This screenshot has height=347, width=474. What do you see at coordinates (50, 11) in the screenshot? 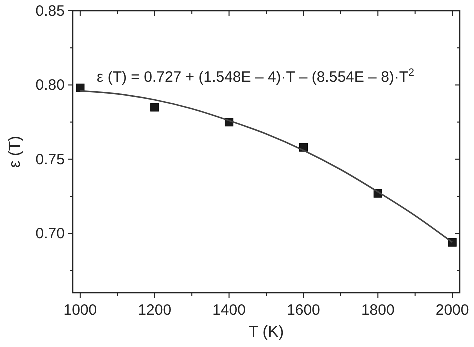
I see `y-tick-label: 0.85` at bounding box center [50, 11].